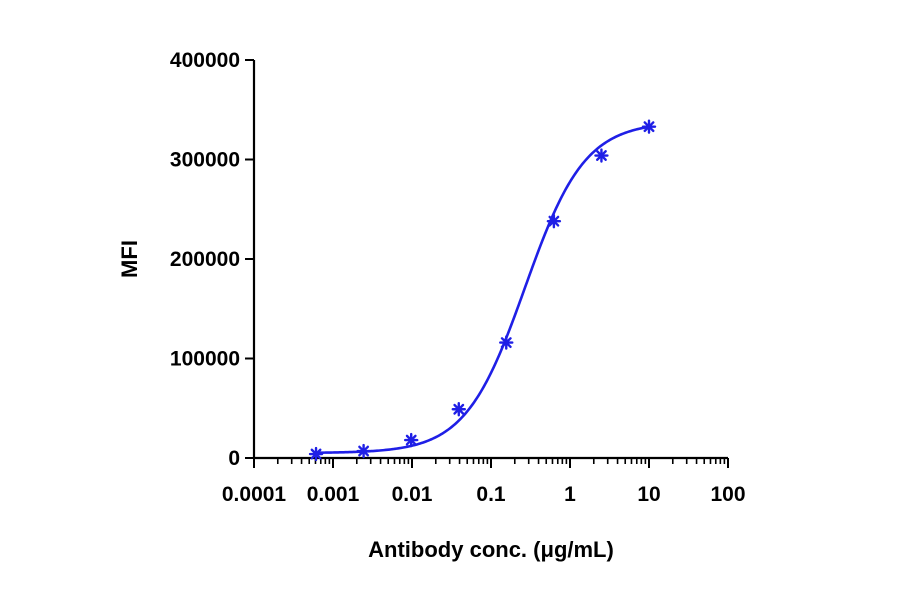  Describe the element at coordinates (205, 60) in the screenshot. I see `y-tick-label: 400000` at that location.